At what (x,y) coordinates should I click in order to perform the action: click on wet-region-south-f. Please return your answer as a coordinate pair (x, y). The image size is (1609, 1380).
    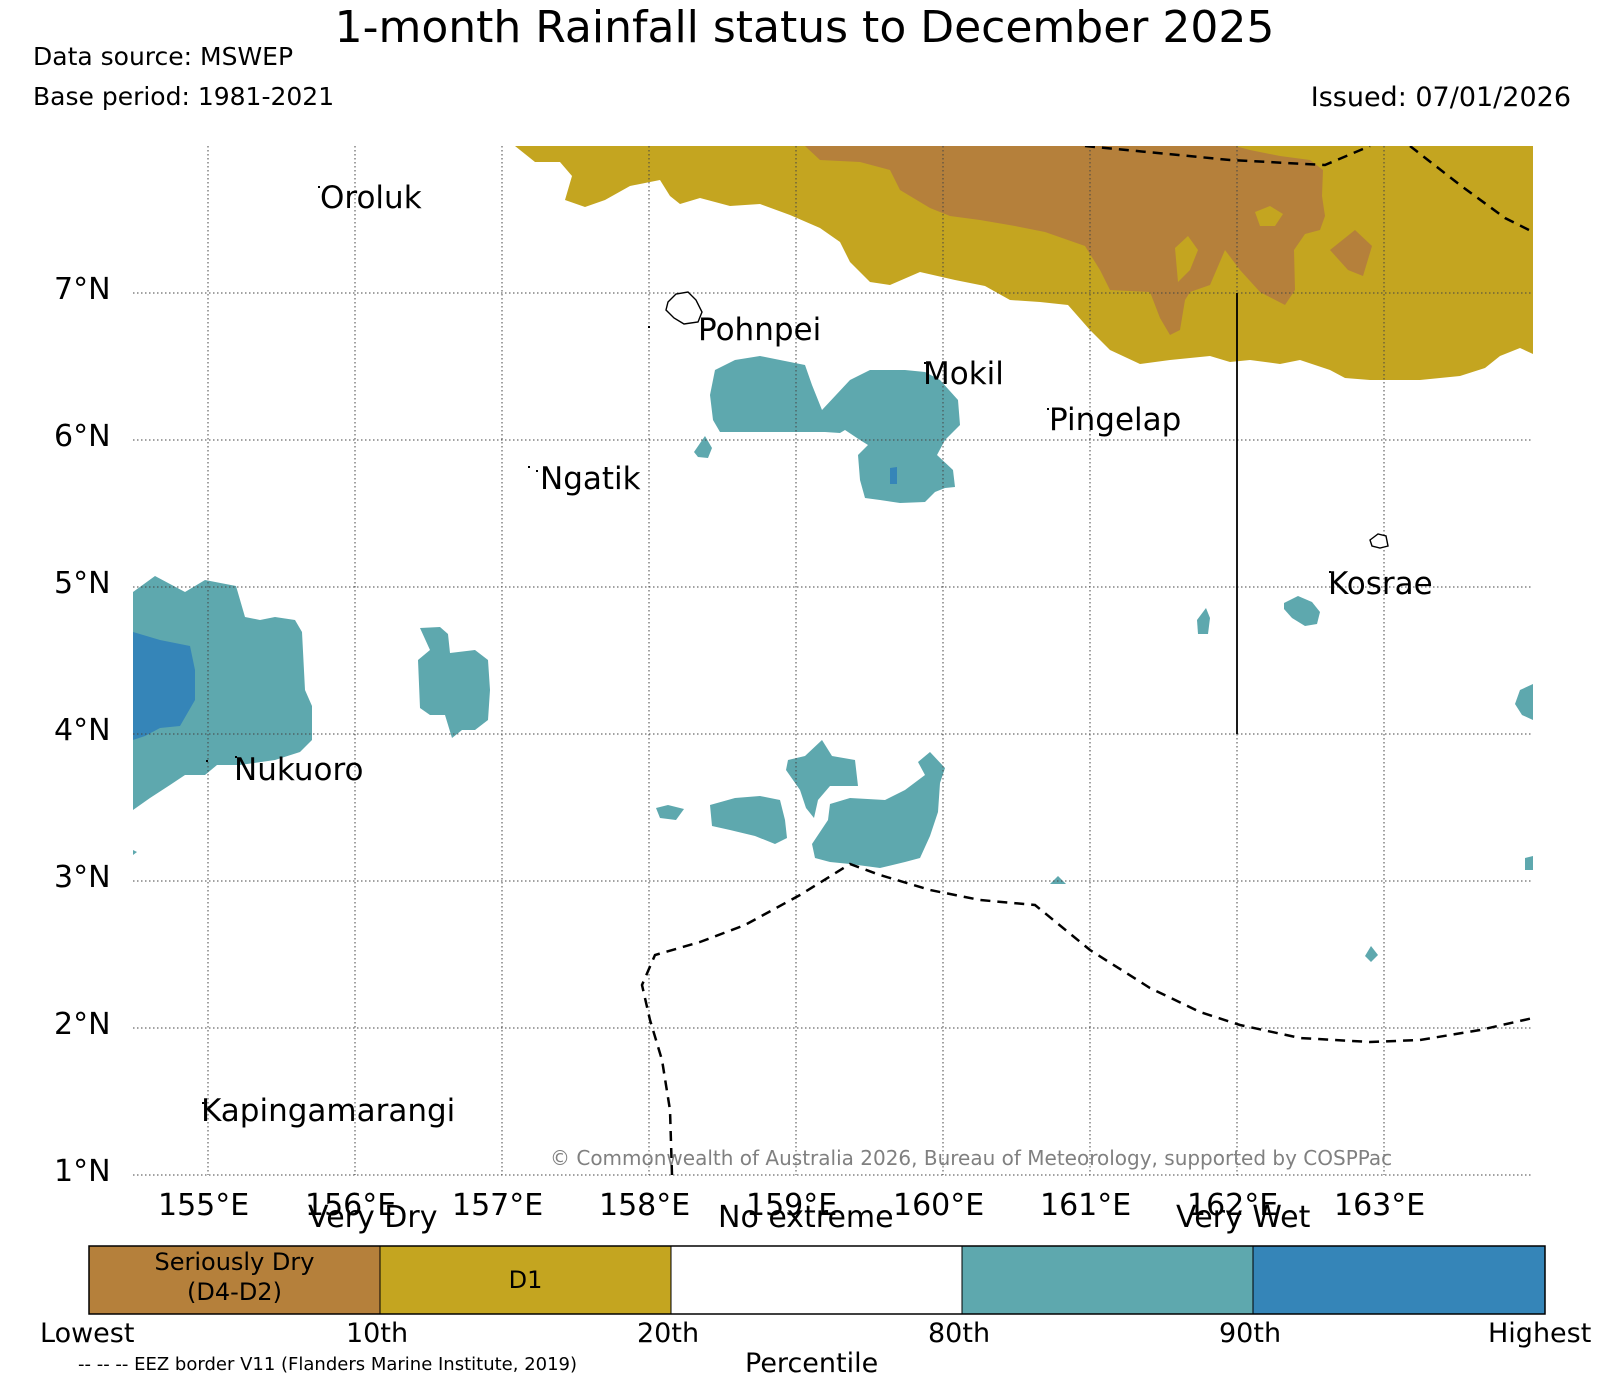
    Looking at the image, I should click on (1371, 954).